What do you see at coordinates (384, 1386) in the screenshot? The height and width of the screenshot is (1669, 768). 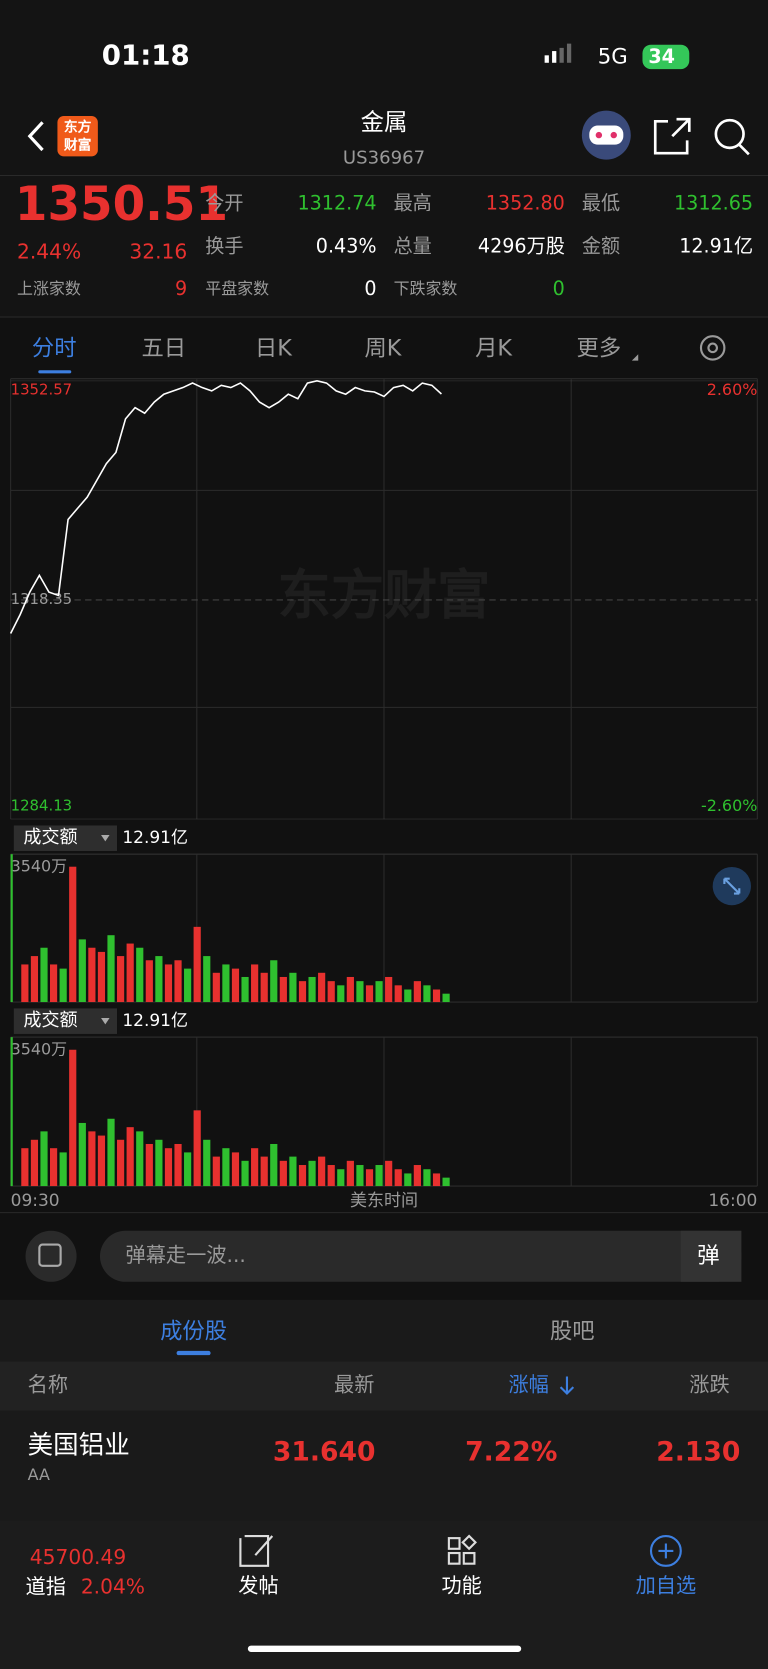 I see `table-header-bg` at bounding box center [384, 1386].